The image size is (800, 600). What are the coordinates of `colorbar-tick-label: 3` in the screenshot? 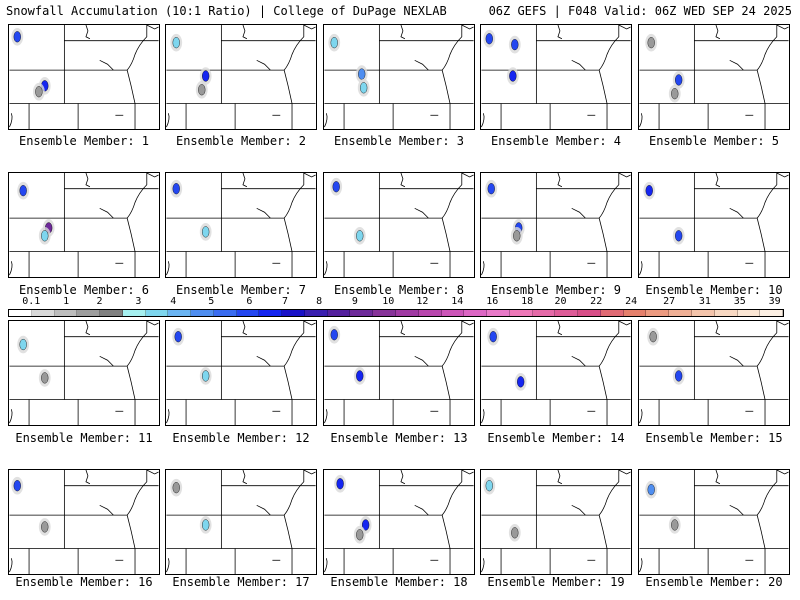 It's located at (138, 301).